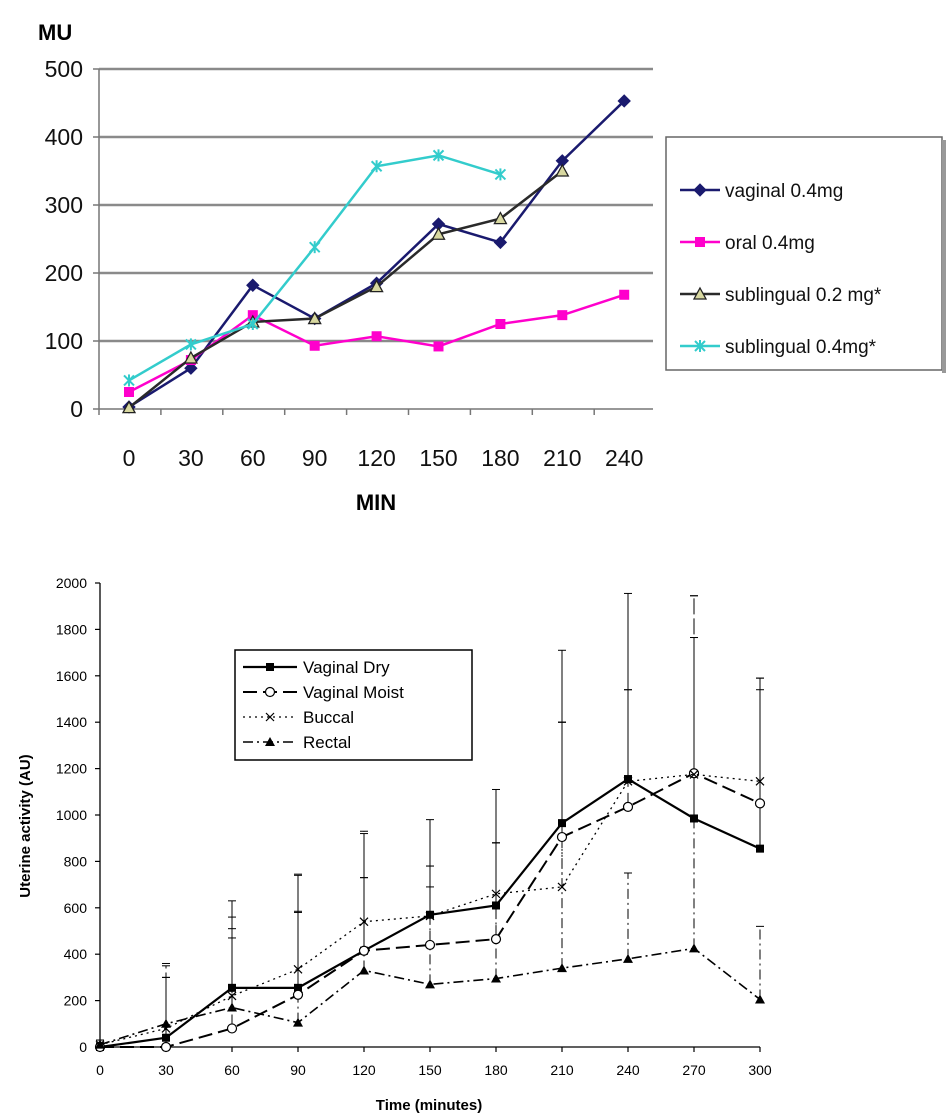  Describe the element at coordinates (129, 458) in the screenshot. I see `chart1-x-tick-label: 0` at that location.